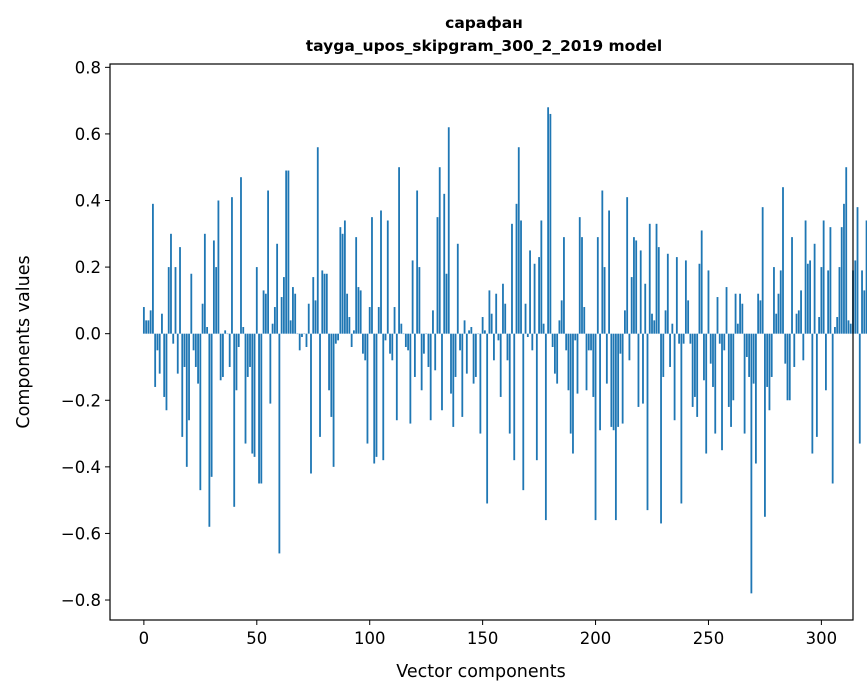  What do you see at coordinates (709, 638) in the screenshot?
I see `x-tick-label: 250` at bounding box center [709, 638].